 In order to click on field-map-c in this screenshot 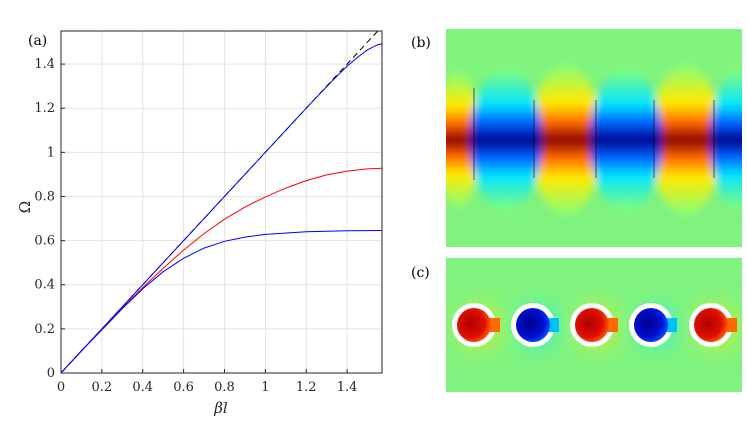, I will do `click(594, 325)`.